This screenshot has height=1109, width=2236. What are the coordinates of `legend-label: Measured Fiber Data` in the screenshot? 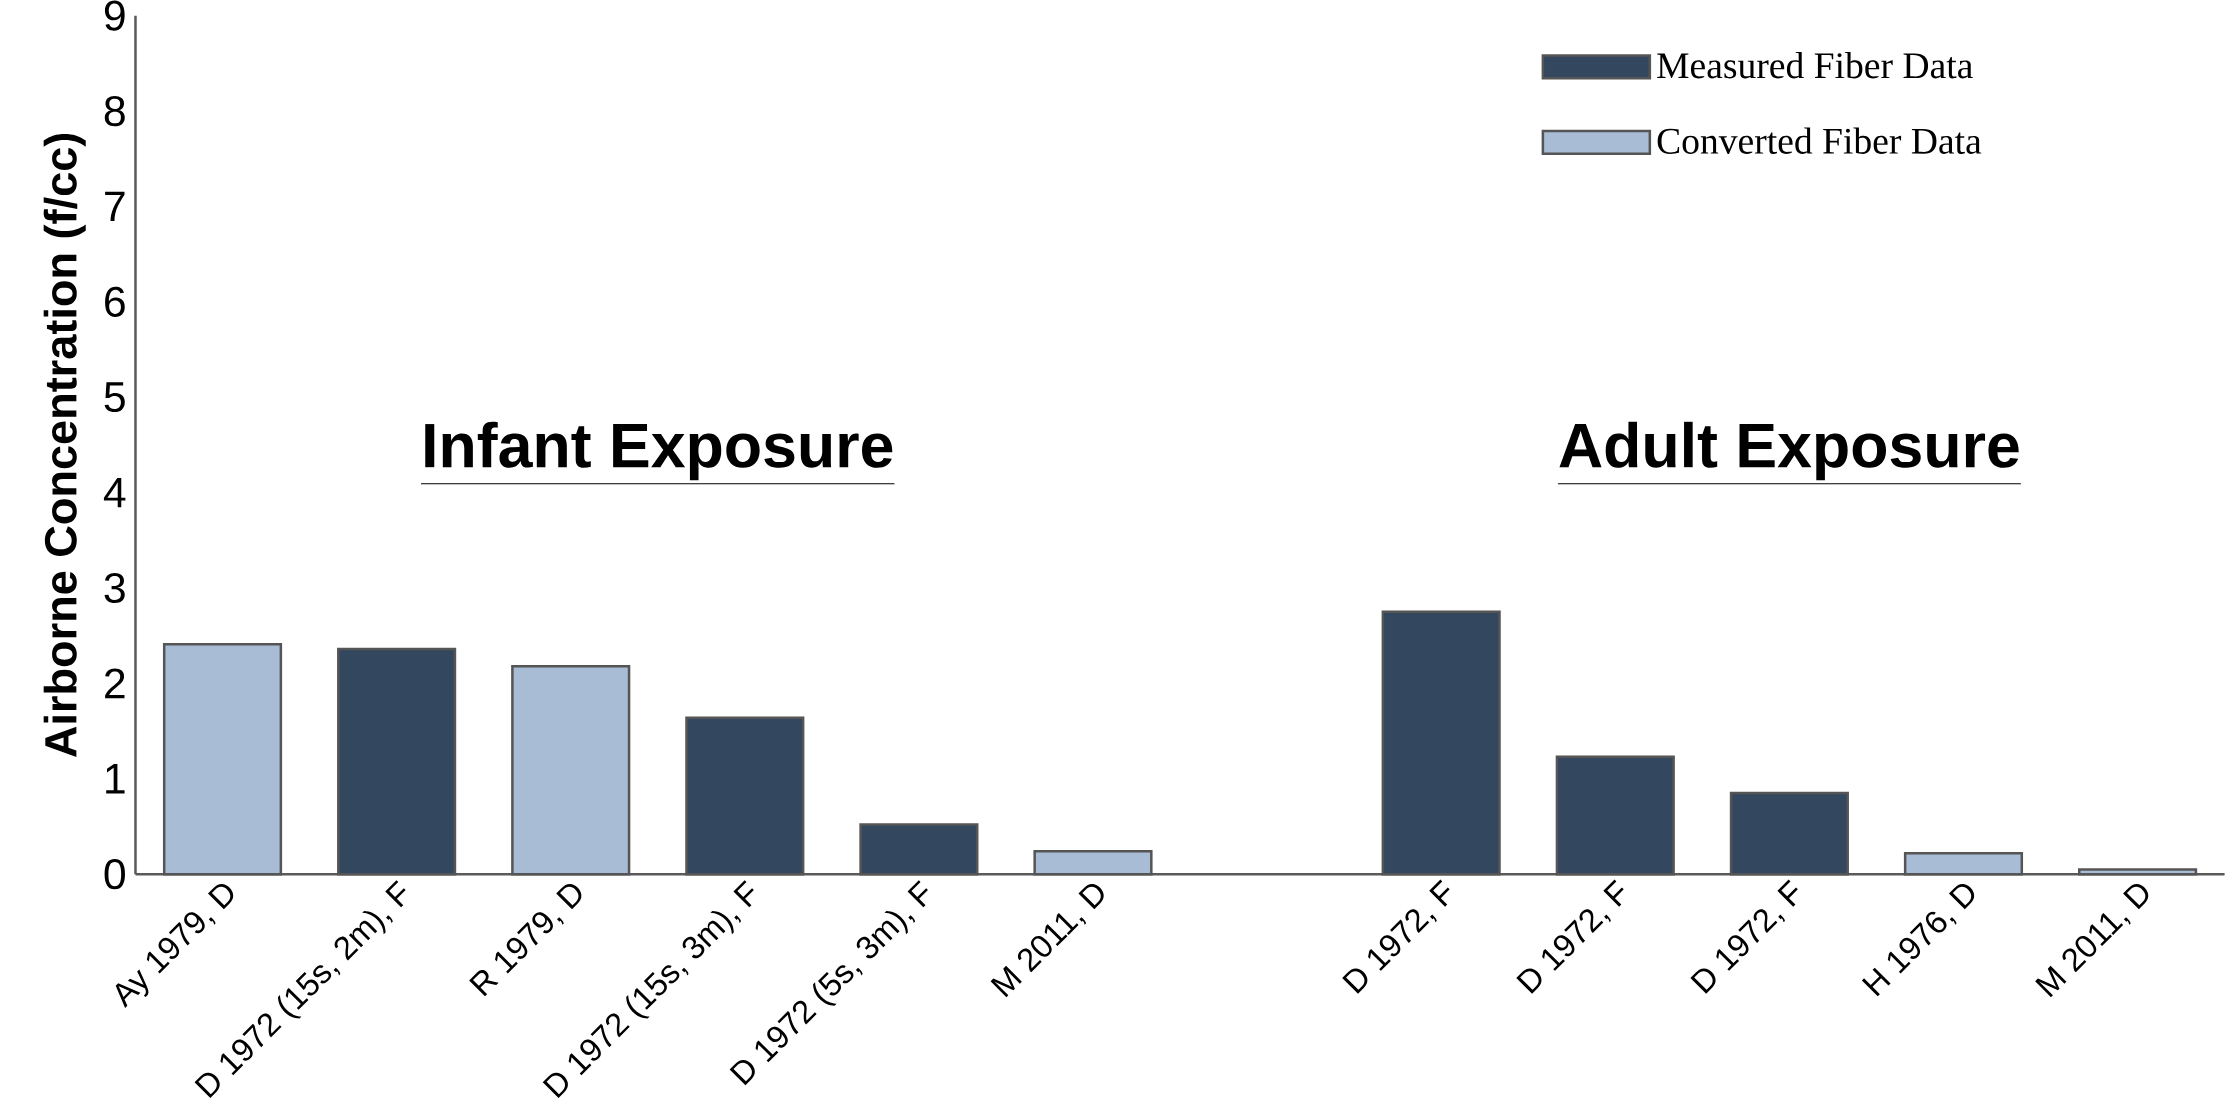 It's located at (1815, 65).